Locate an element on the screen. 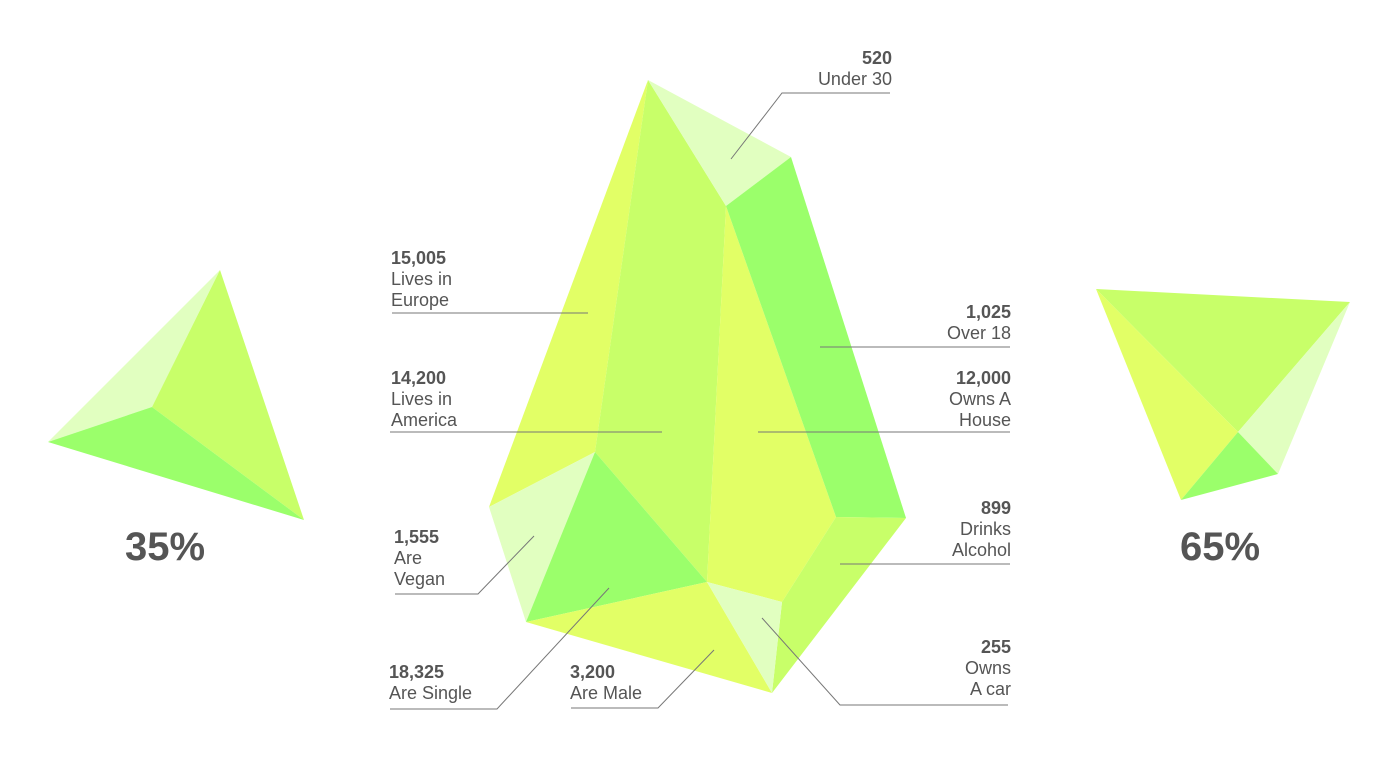 The height and width of the screenshot is (760, 1400). central-gem-facet-male is located at coordinates (649, 637).